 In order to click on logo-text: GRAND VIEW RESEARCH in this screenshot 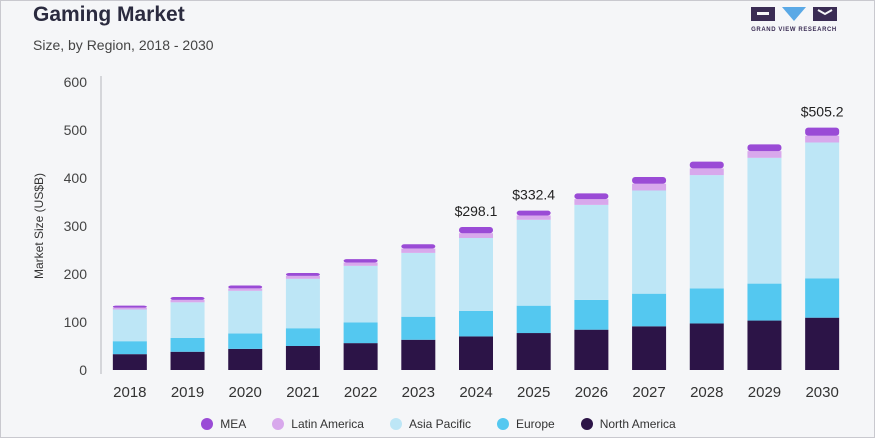, I will do `click(794, 30)`.